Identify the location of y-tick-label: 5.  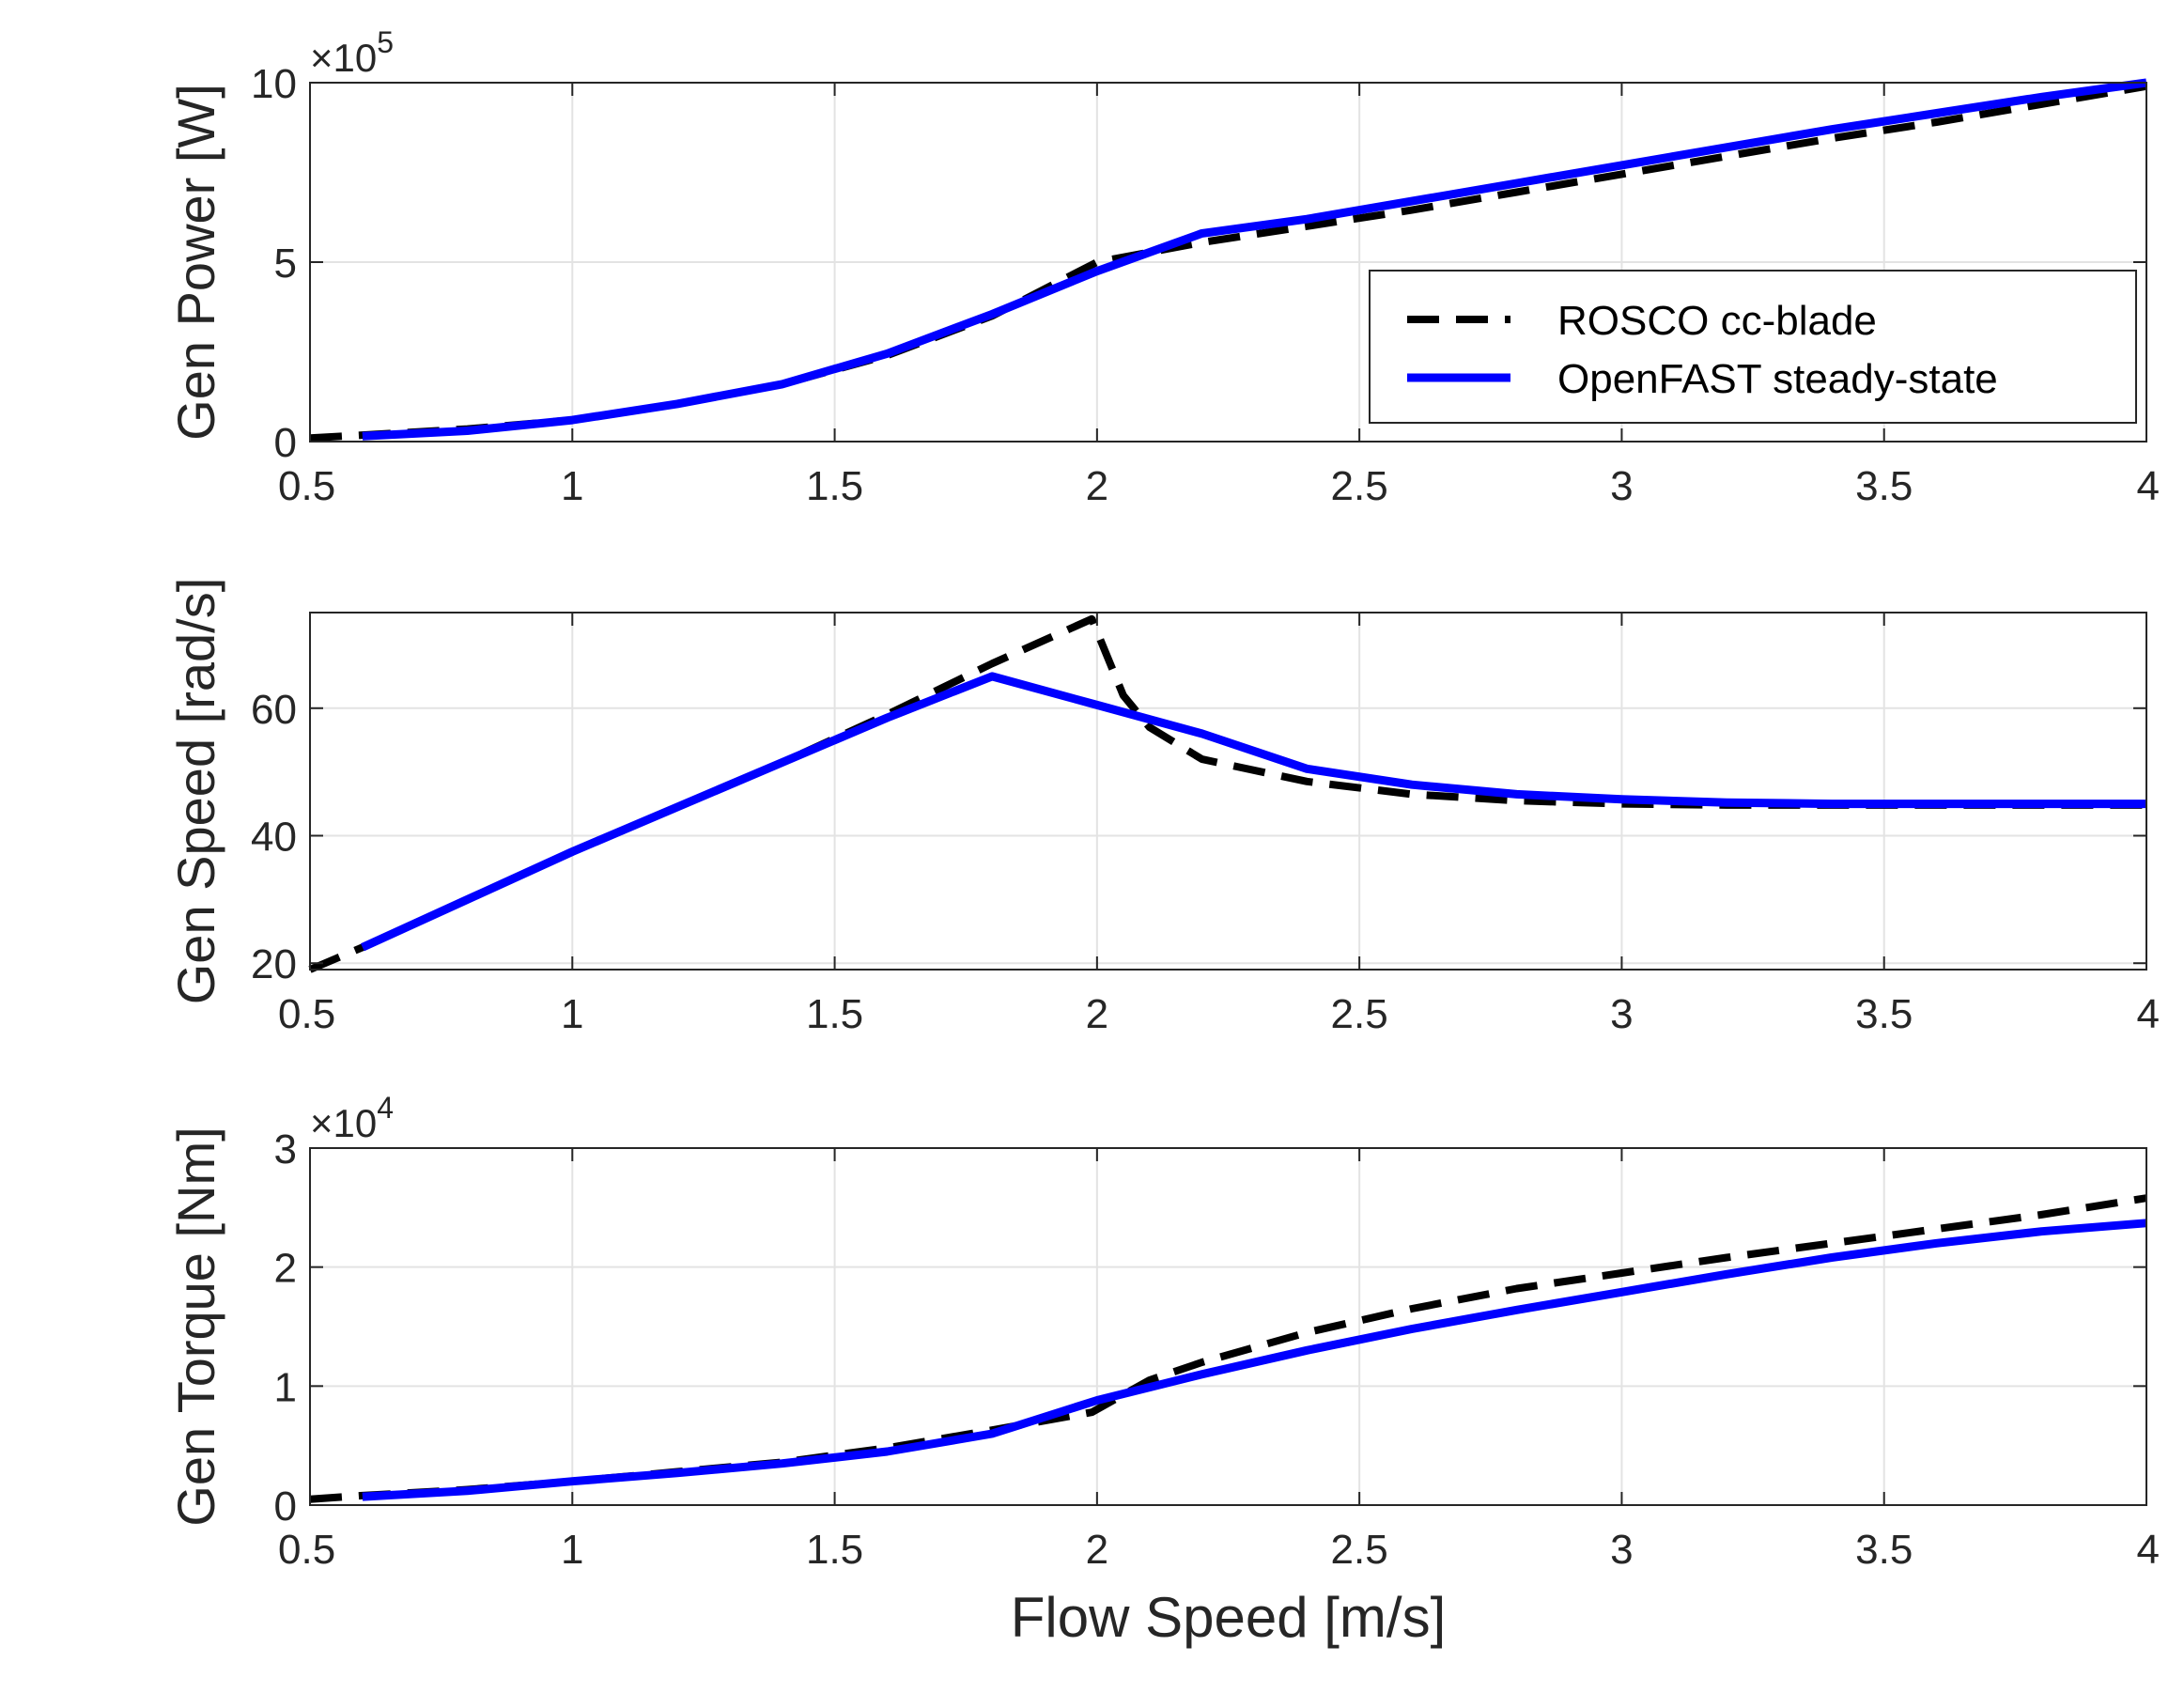
(285, 264).